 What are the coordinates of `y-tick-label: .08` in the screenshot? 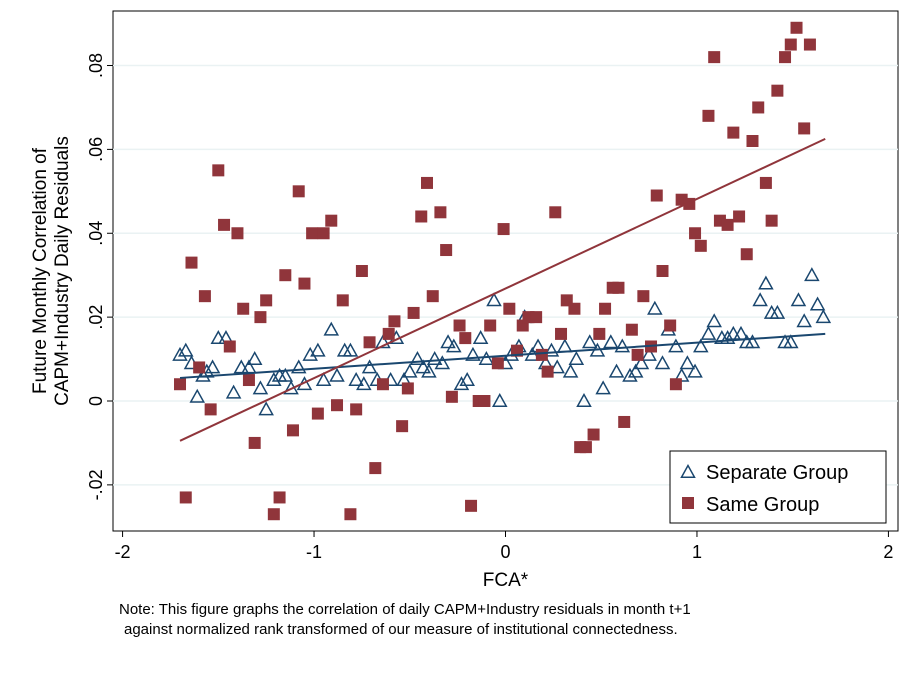 It's located at (96, 65).